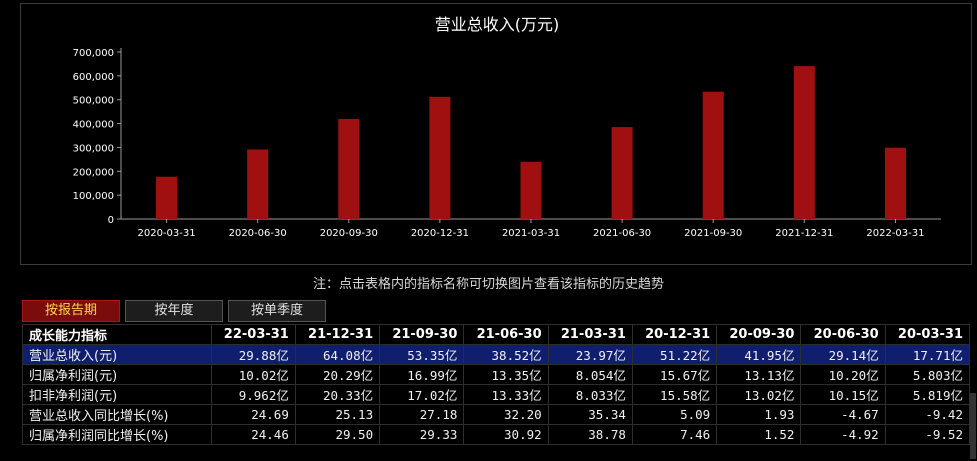  What do you see at coordinates (337, 434) in the screenshot?
I see `indicator-value: 29.50` at bounding box center [337, 434].